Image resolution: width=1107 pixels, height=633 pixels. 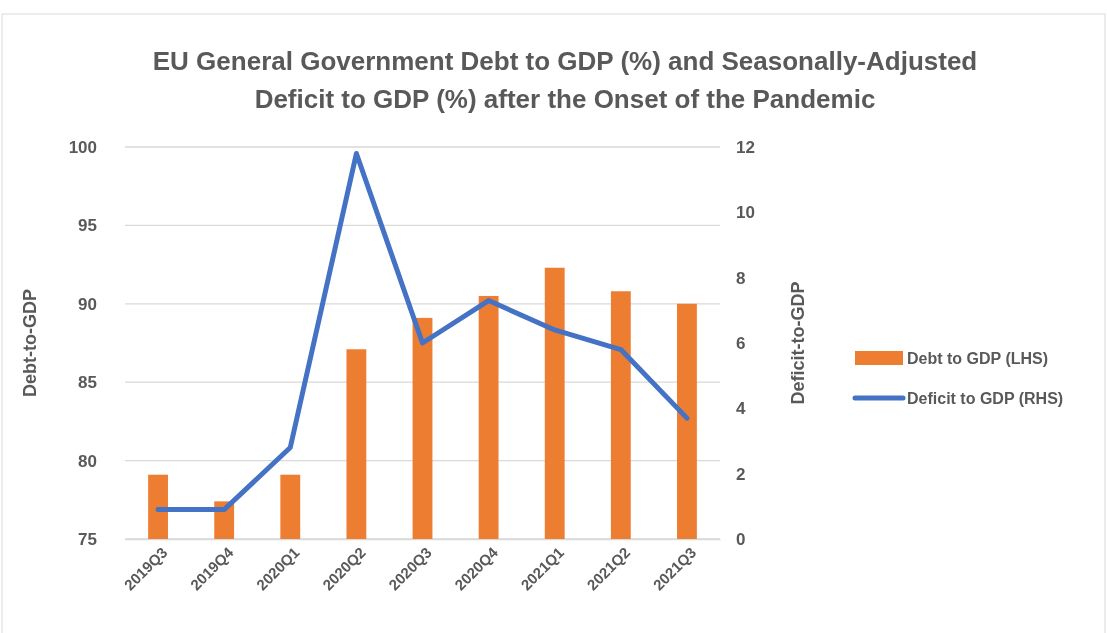 What do you see at coordinates (741, 278) in the screenshot?
I see `y2-tick-label: 8` at bounding box center [741, 278].